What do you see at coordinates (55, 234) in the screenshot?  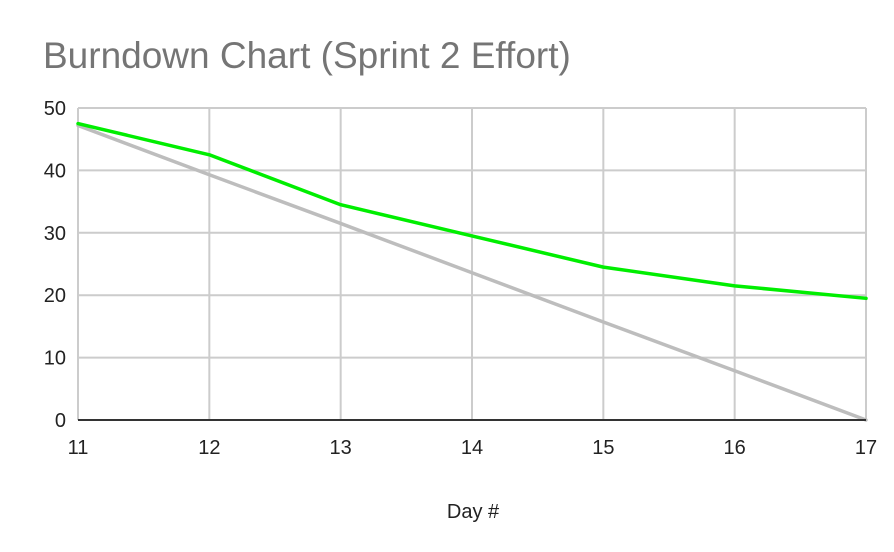 I see `y-tick-label: 30` at bounding box center [55, 234].